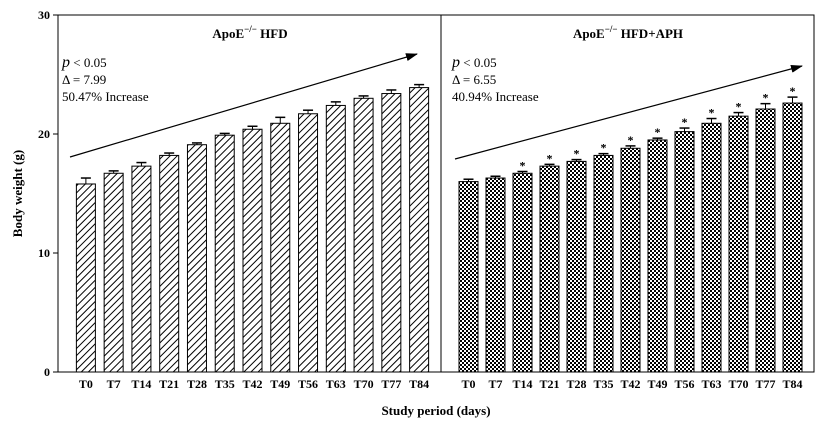 The height and width of the screenshot is (422, 817). What do you see at coordinates (249, 32) in the screenshot?
I see `panel-title: ApoE−/− HFD` at bounding box center [249, 32].